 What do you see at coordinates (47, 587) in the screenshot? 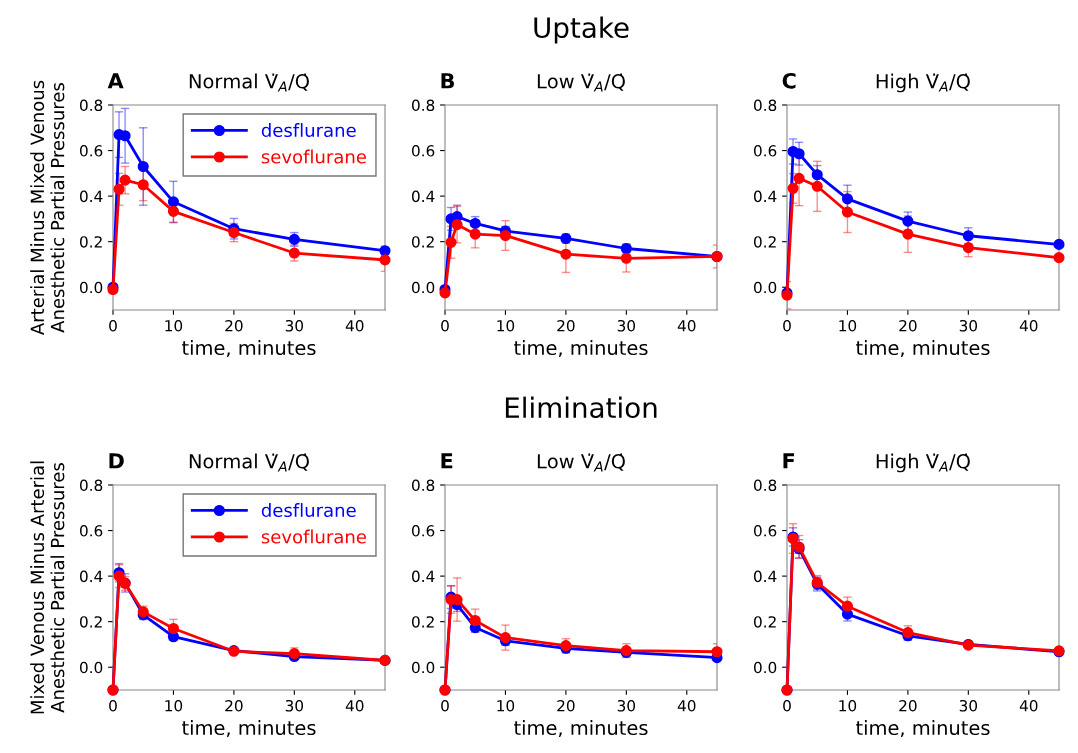
I see `y-axis-title: Mixed Venous Minus Arterial Anesthetic Partial Pressures` at bounding box center [47, 587].